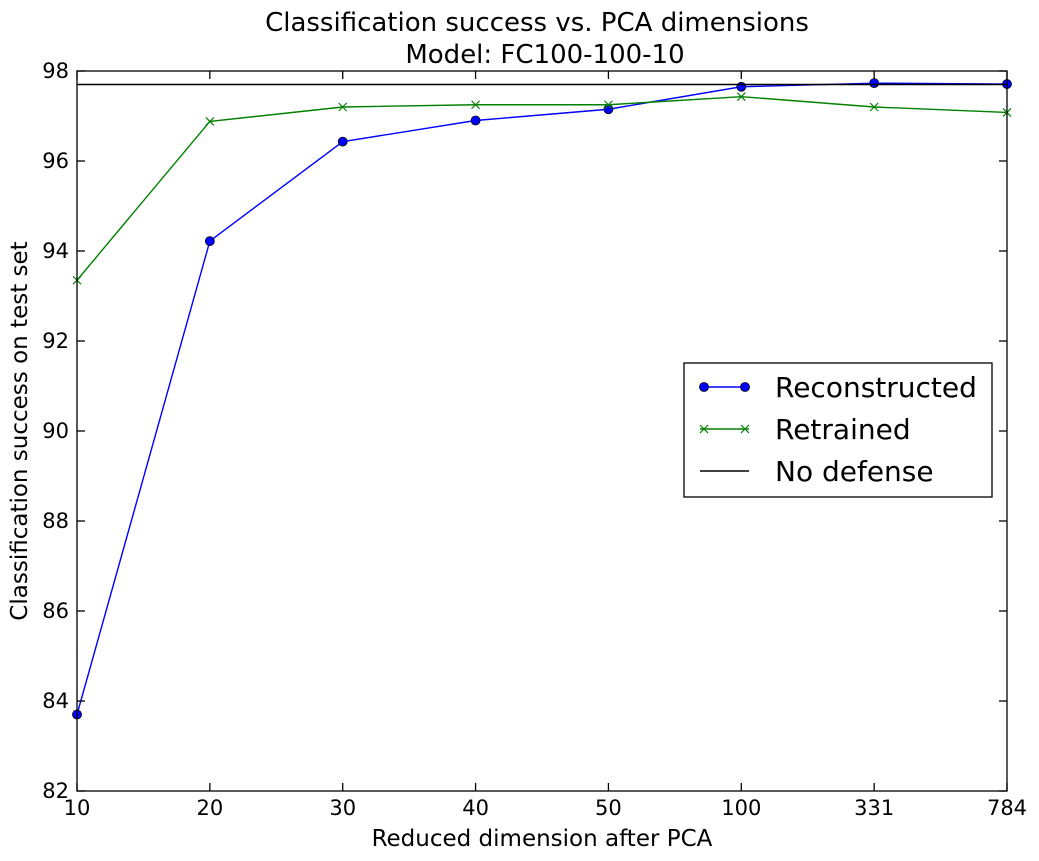 This screenshot has width=1039, height=861. I want to click on y-tick-label: 98, so click(55, 71).